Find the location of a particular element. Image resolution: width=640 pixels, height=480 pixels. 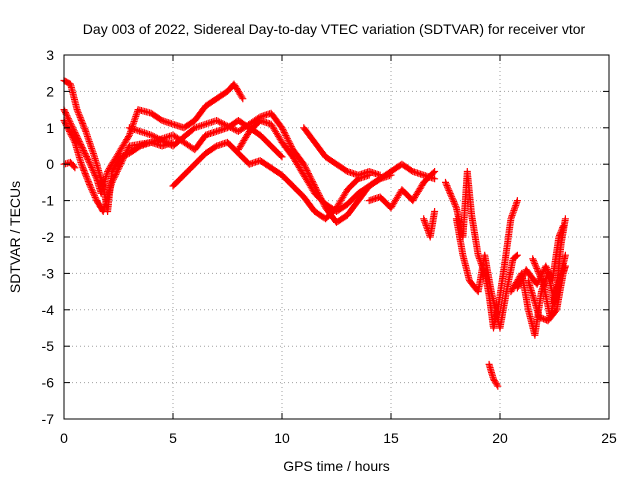

series-track-j is located at coordinates (429, 224).